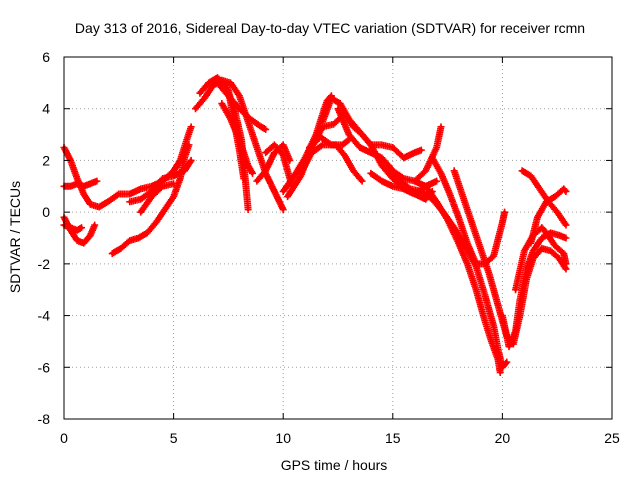  What do you see at coordinates (44, 264) in the screenshot?
I see `y-tick-label: -2` at bounding box center [44, 264].